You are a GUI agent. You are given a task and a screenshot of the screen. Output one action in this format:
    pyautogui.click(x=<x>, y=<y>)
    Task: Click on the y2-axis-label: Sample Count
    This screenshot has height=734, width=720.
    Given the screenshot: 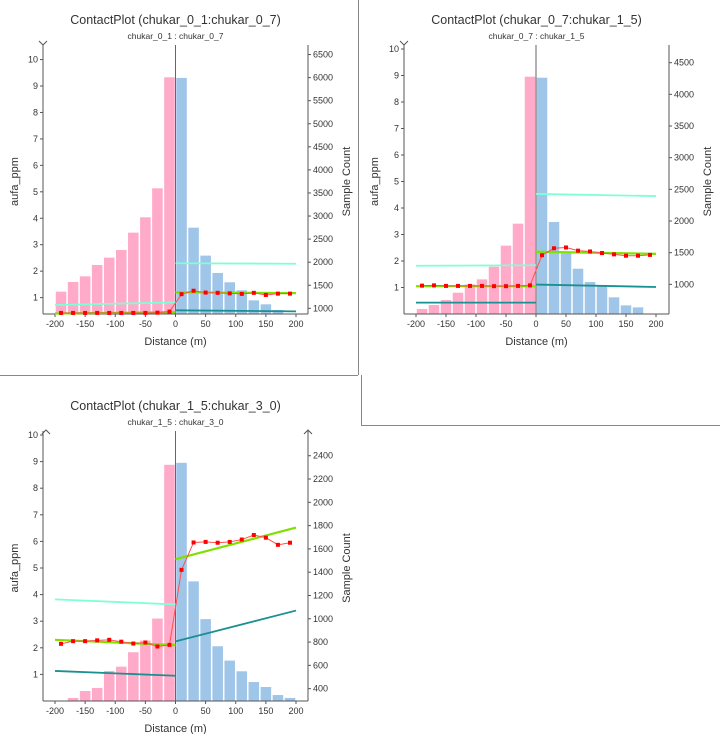 What is the action you would take?
    pyautogui.click(x=347, y=568)
    